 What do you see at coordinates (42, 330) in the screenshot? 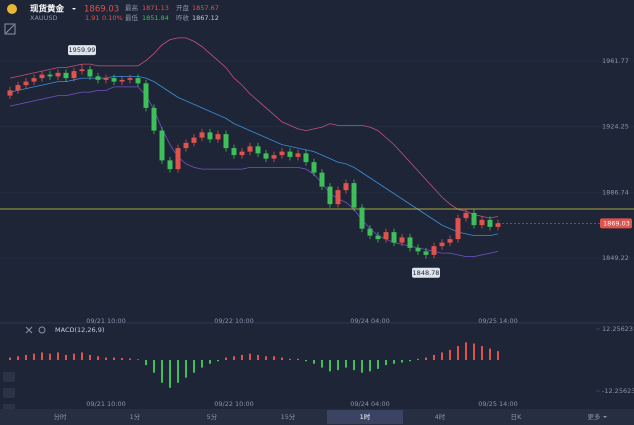
I see `settings-icon` at bounding box center [42, 330].